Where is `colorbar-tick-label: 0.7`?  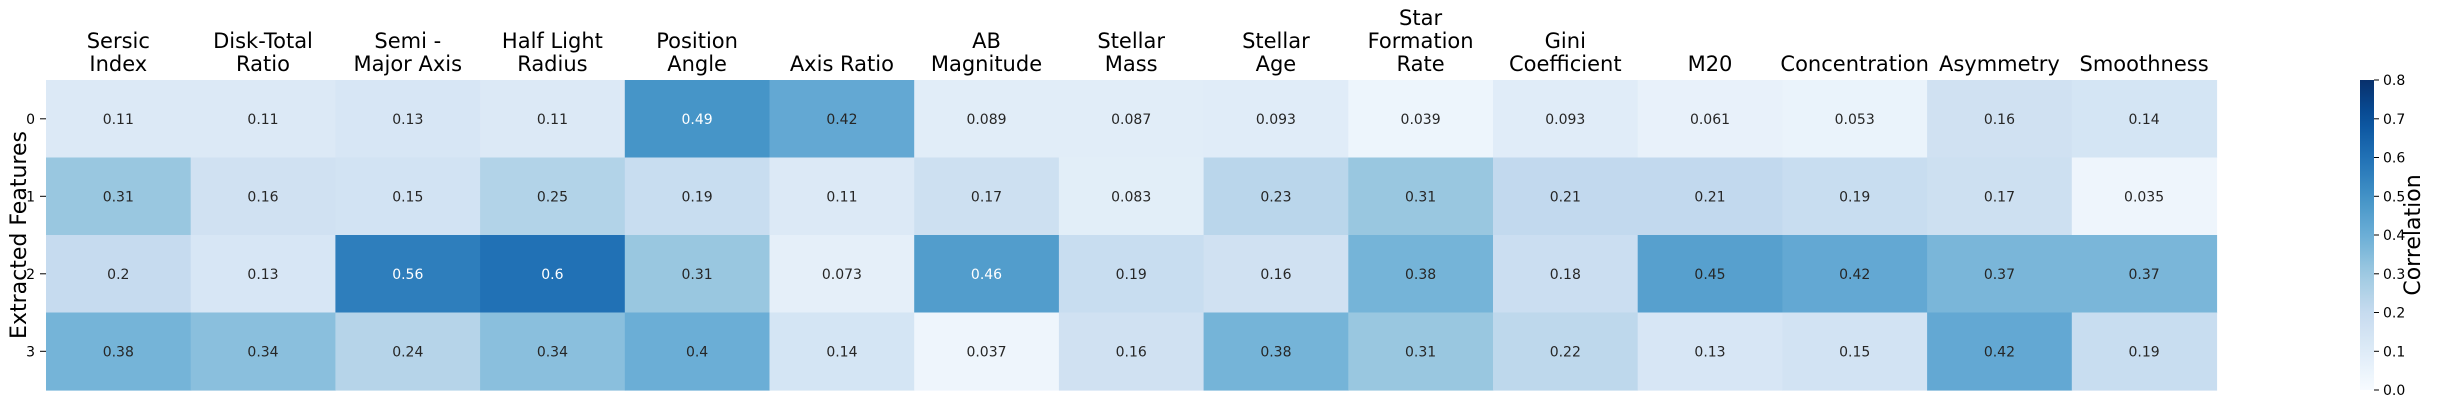
colorbar-tick-label: 0.7 is located at coordinates (2394, 120).